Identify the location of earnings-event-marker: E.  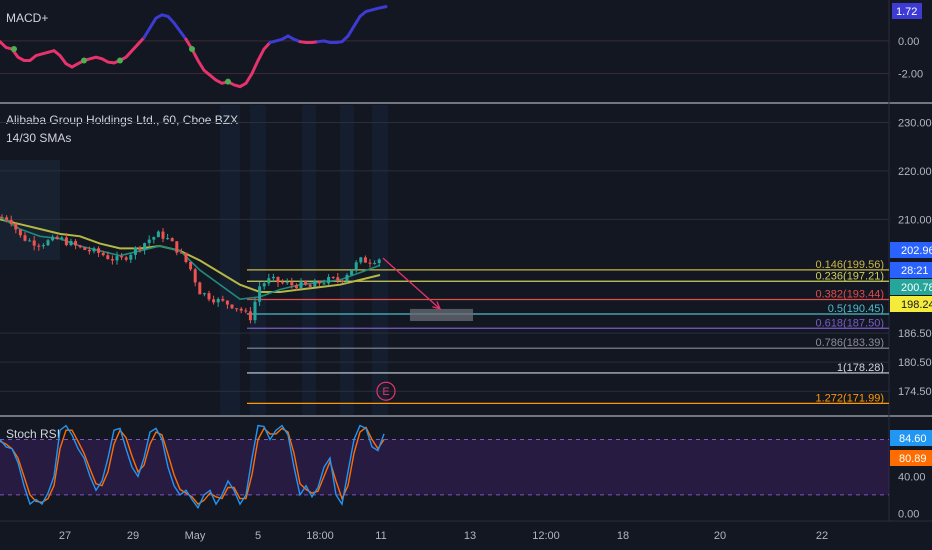
(386, 391).